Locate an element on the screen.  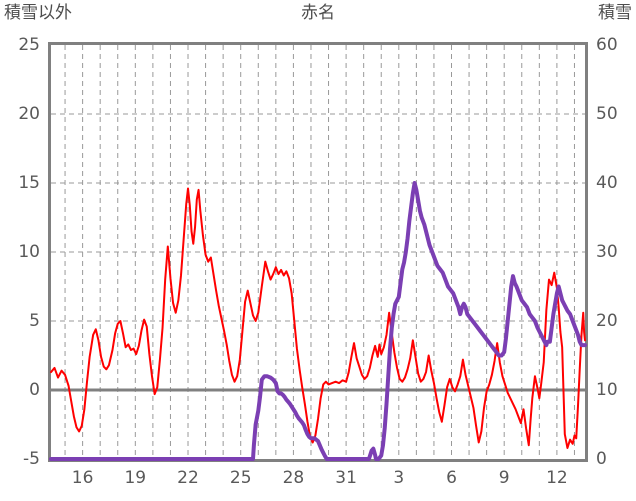
y-tick-left: 15 is located at coordinates (29, 183).